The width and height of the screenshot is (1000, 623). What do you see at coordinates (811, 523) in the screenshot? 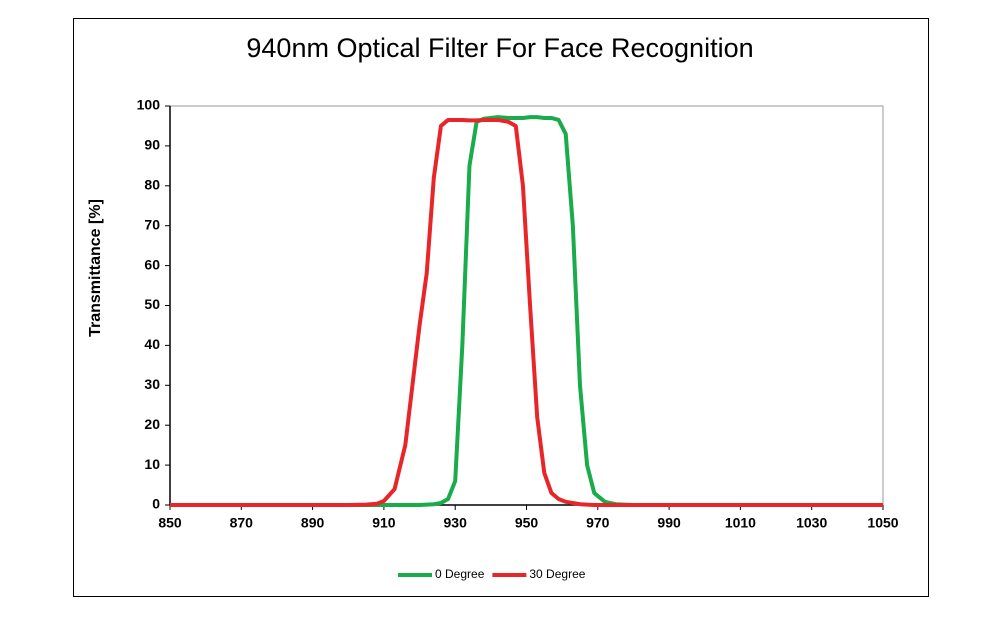
I see `x-tick-label: 1030` at bounding box center [811, 523].